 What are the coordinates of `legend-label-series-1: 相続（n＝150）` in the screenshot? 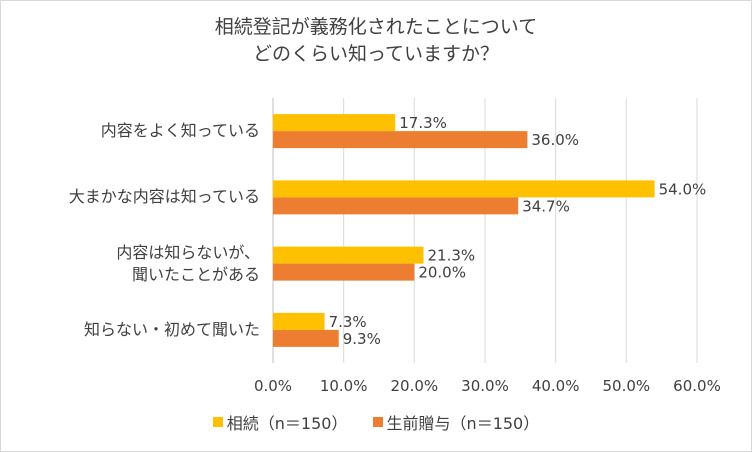 It's located at (287, 423).